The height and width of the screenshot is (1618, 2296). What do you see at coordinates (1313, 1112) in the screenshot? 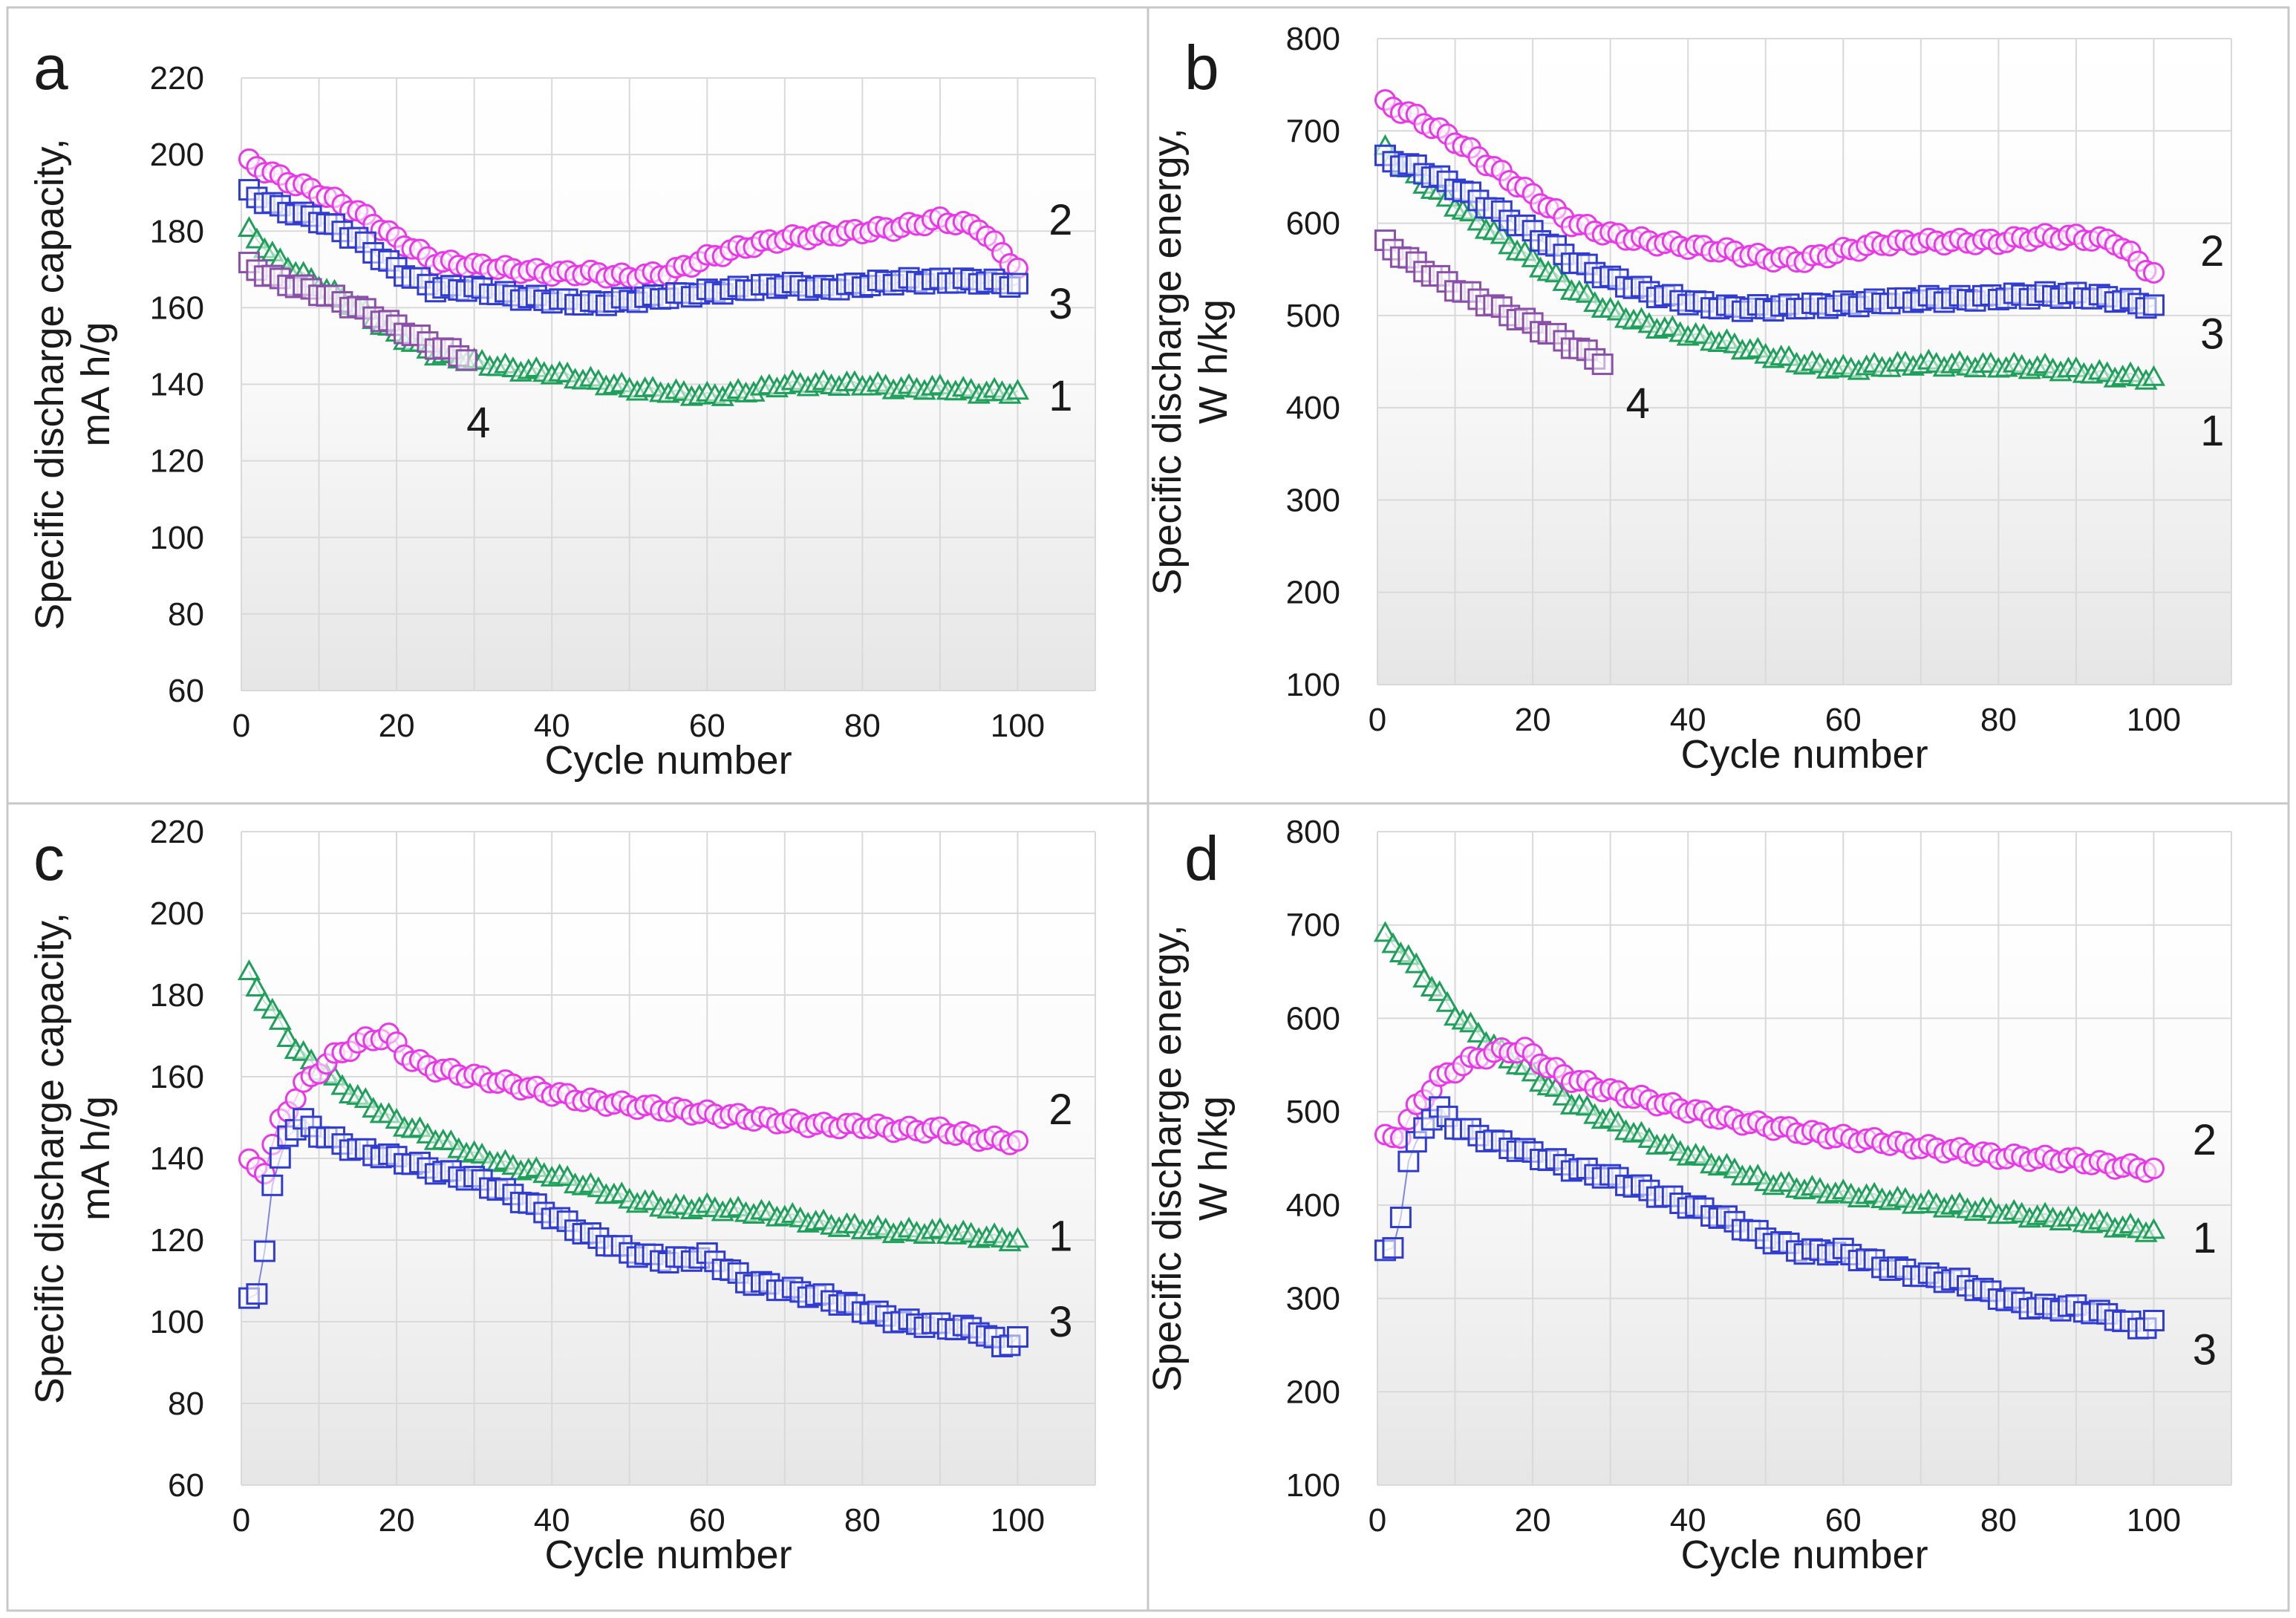
I see `y-tick-label: 500` at bounding box center [1313, 1112].